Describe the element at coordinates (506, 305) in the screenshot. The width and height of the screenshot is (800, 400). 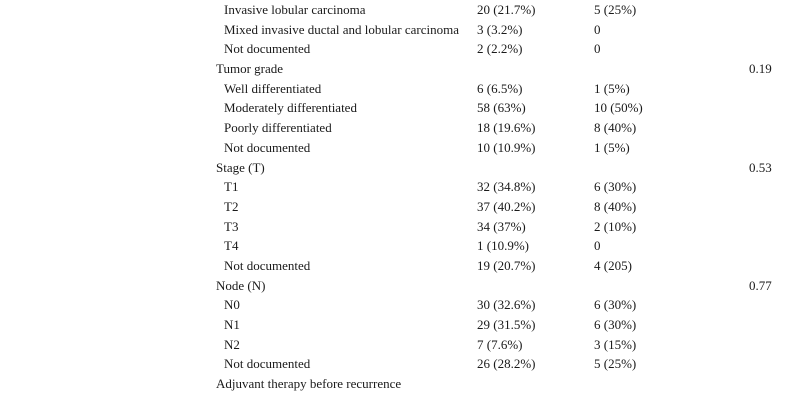
I see `cell-group-a: 30 (32.6%)` at that location.